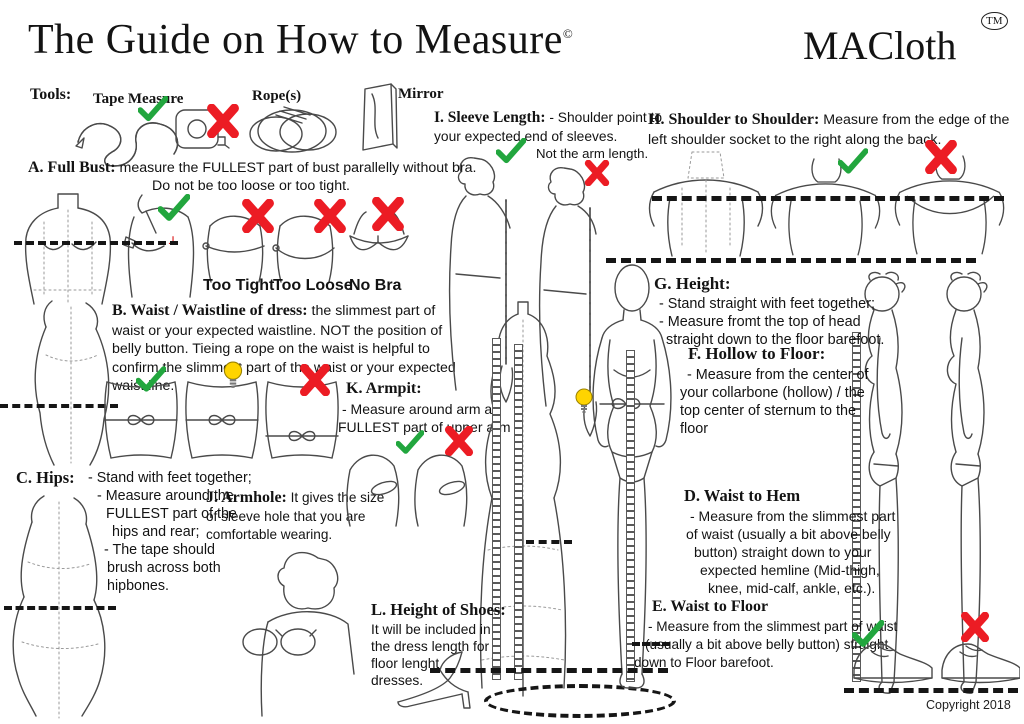 The image size is (1024, 724). Describe the element at coordinates (127, 144) in the screenshot. I see `tape-measure-illustration` at that location.